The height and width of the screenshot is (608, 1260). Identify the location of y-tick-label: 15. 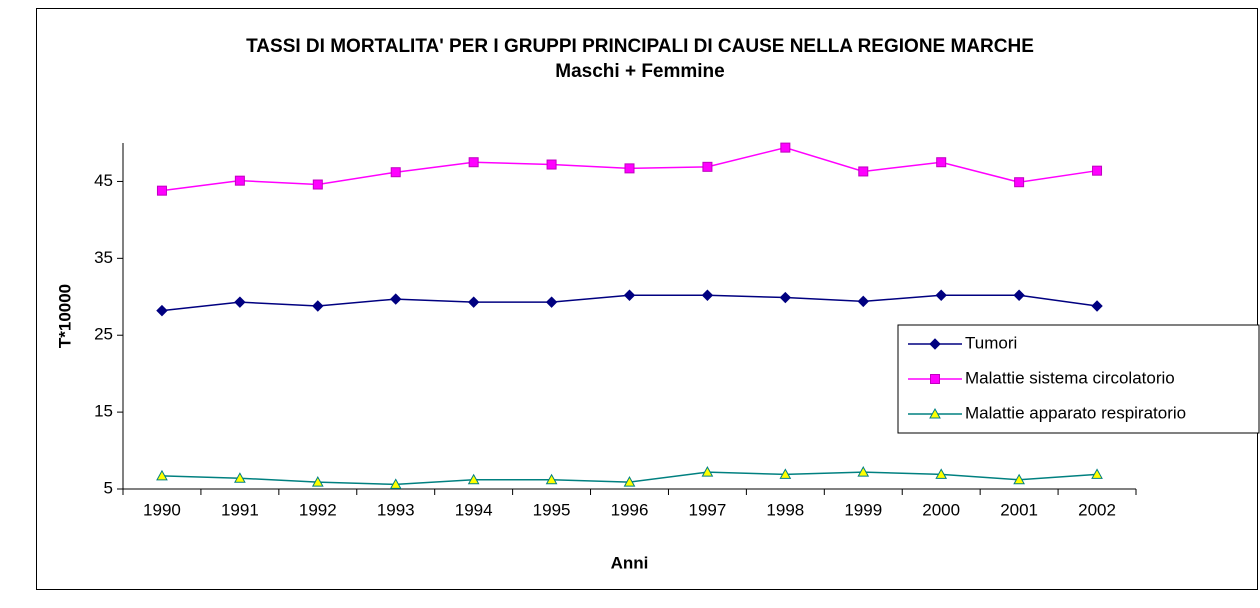
(103, 411).